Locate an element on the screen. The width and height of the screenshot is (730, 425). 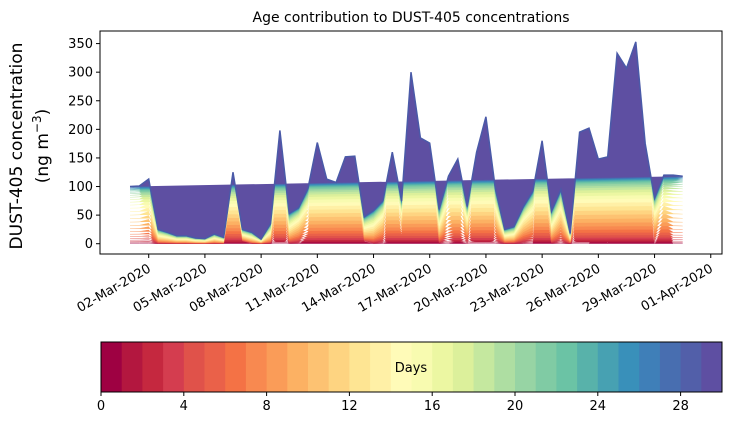
colorbar-tick-label: 8 is located at coordinates (266, 406).